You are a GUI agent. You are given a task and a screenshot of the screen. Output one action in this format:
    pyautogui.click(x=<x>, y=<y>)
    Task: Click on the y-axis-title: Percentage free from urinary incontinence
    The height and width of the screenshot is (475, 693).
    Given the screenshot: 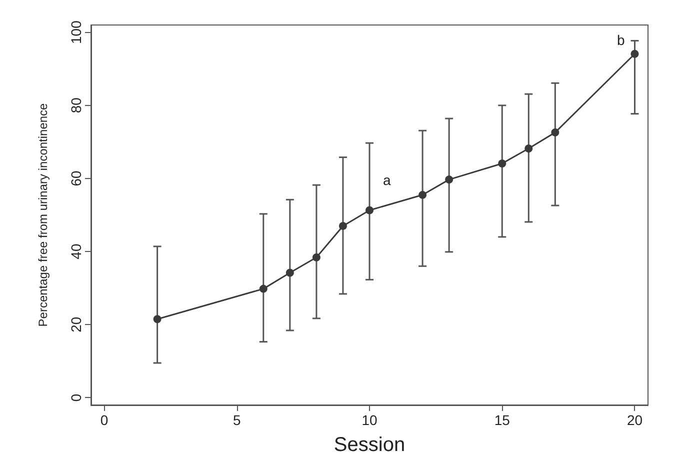 What is the action you would take?
    pyautogui.click(x=43, y=214)
    